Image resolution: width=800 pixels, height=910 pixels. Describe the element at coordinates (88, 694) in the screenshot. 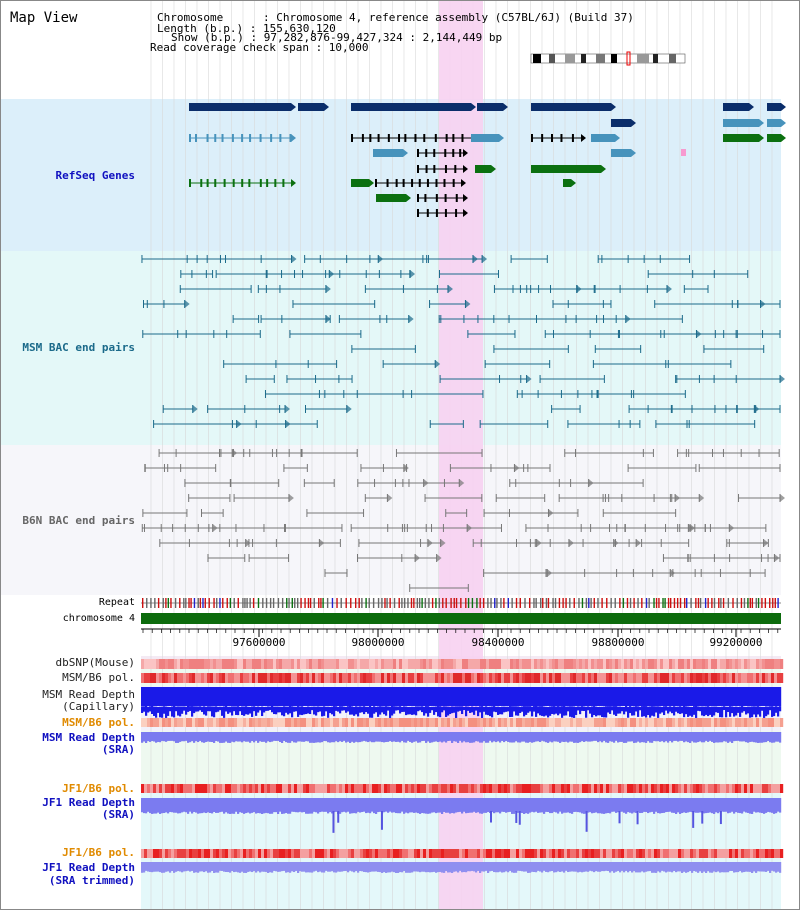

I see `msm-depth-capillary-label: MSM Read Depth` at that location.